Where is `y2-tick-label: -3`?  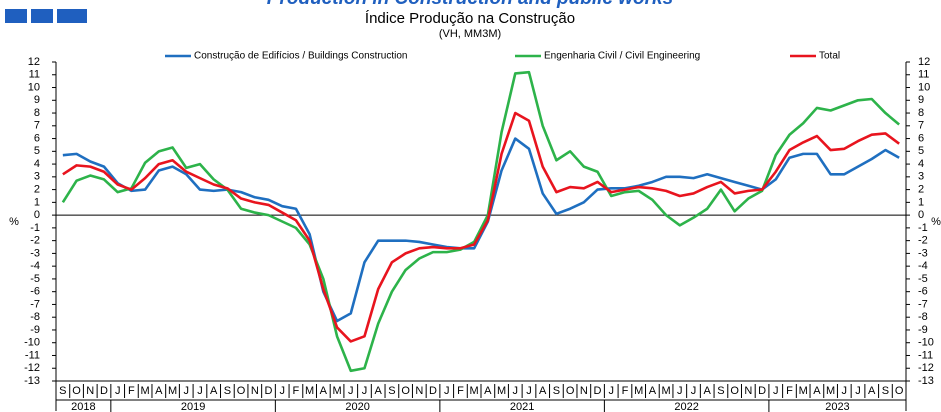
y2-tick-label: -3 is located at coordinates (923, 253).